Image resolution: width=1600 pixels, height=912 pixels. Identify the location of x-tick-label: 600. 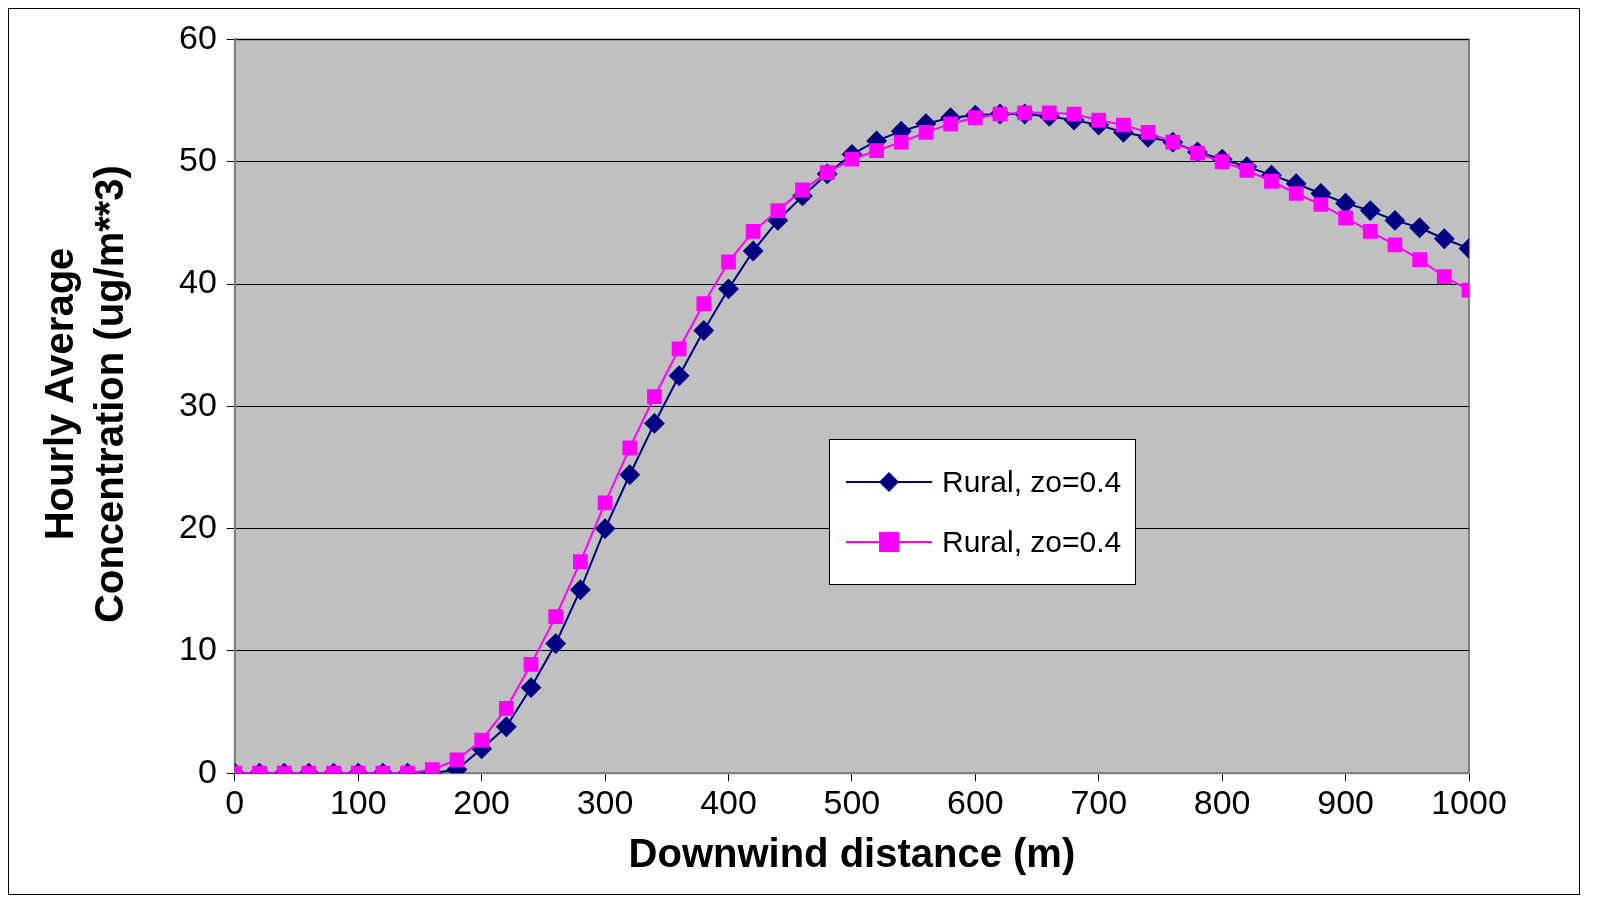
(975, 801).